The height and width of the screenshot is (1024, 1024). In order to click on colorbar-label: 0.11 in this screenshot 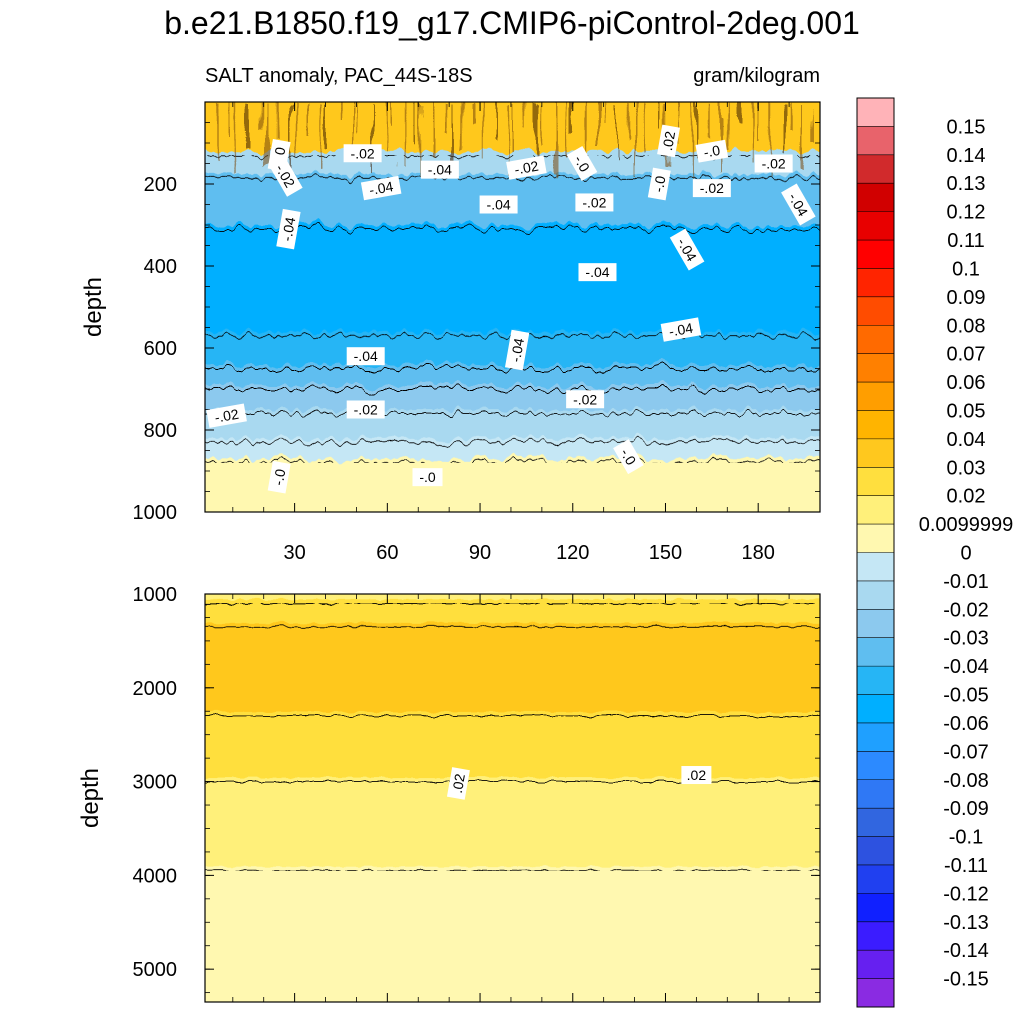, I will do `click(965, 241)`.